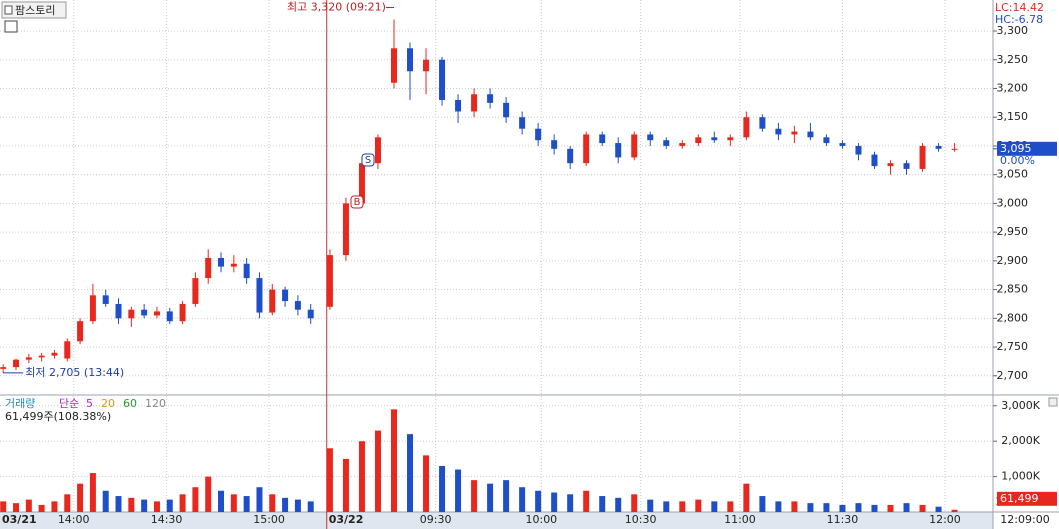  I want to click on y-tick-label: 3,000K, so click(1020, 405).